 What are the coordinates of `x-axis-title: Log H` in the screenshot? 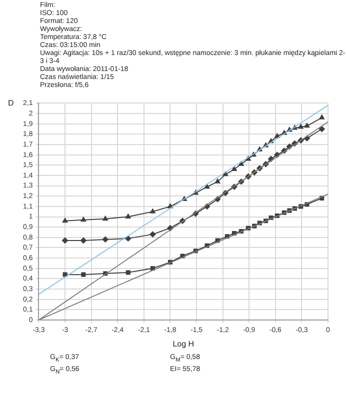 It's located at (183, 343).